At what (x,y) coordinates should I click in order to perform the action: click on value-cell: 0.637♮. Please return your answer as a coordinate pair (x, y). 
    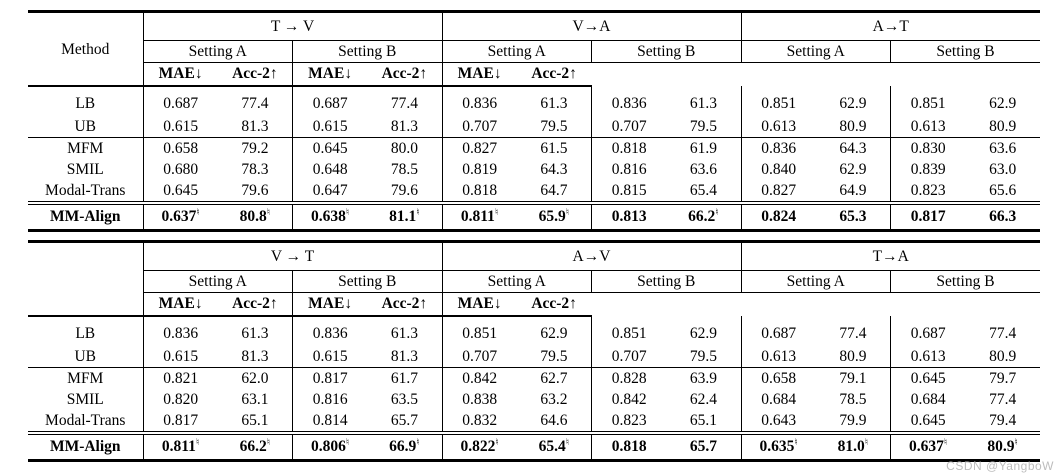
    Looking at the image, I should click on (928, 446).